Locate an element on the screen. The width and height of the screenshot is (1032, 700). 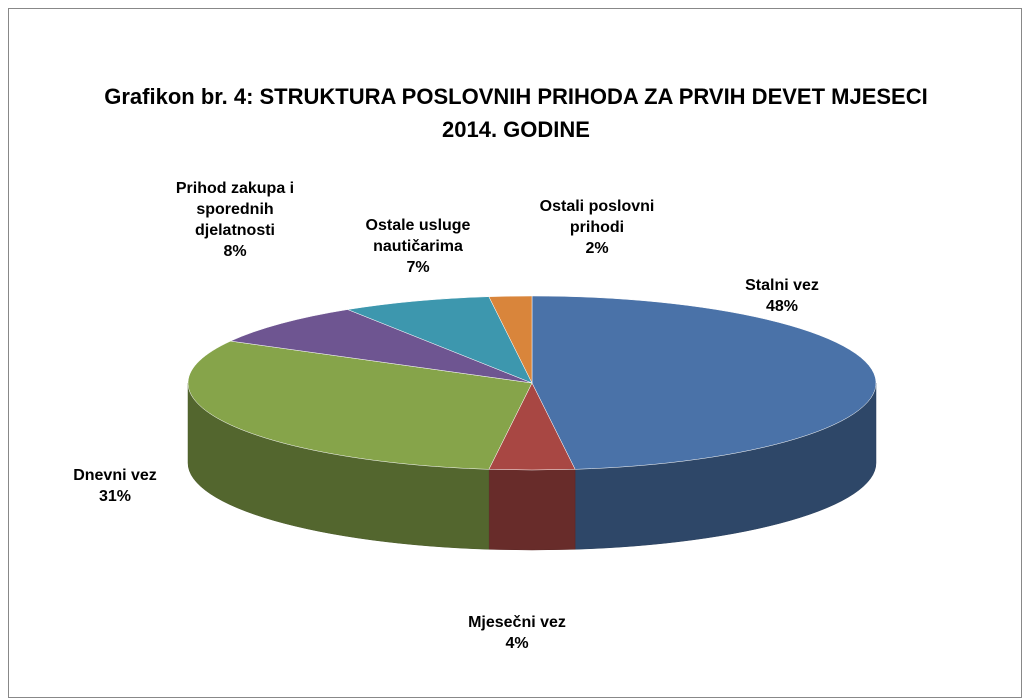
label-value: 48% is located at coordinates (782, 306).